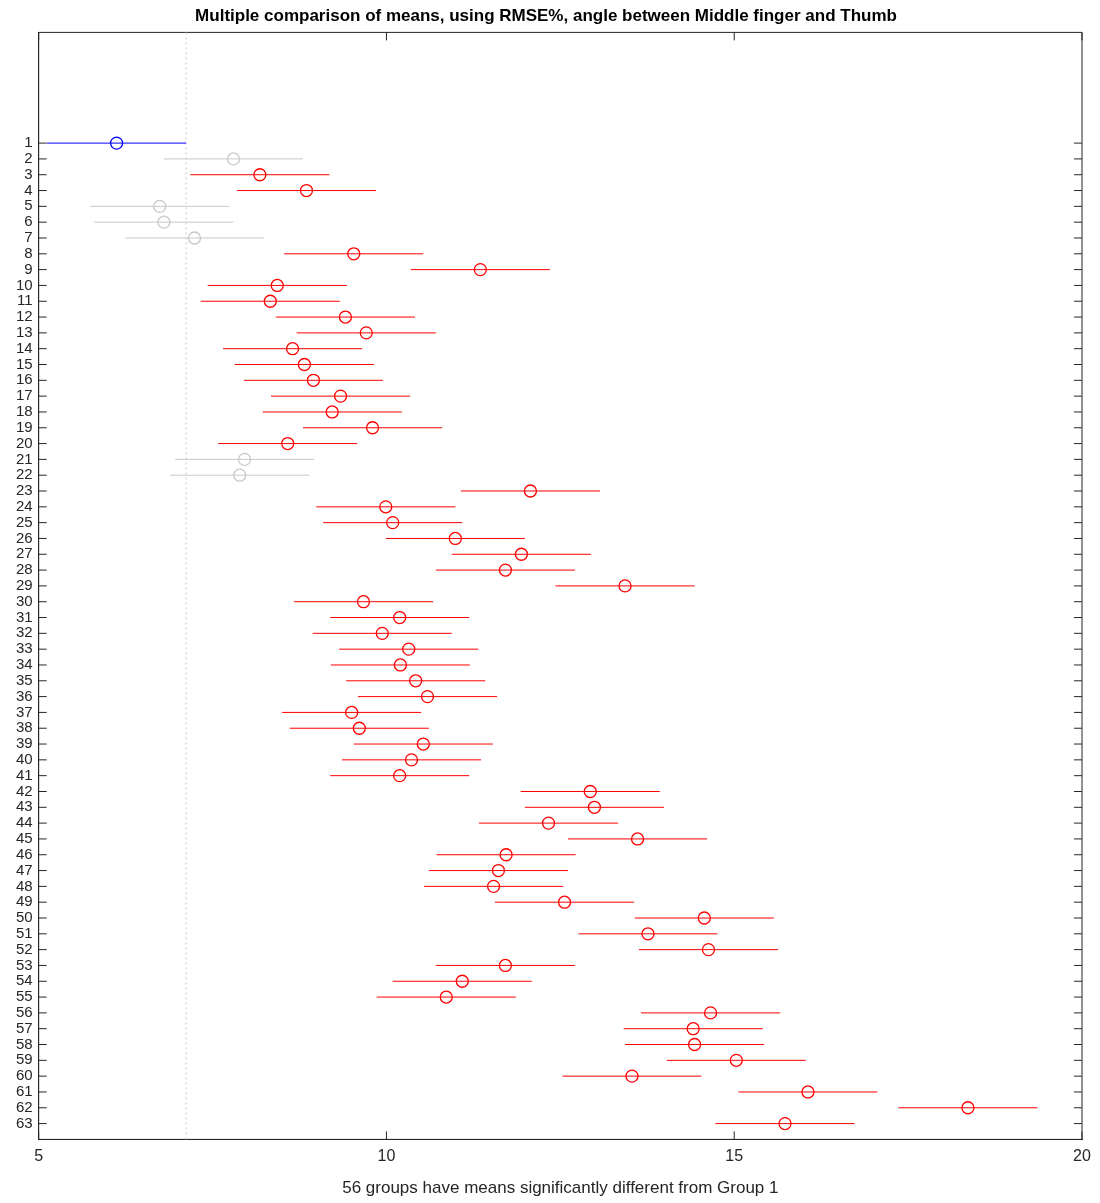 The image size is (1100, 1203). What do you see at coordinates (24, 632) in the screenshot?
I see `y-tick-label: 32` at bounding box center [24, 632].